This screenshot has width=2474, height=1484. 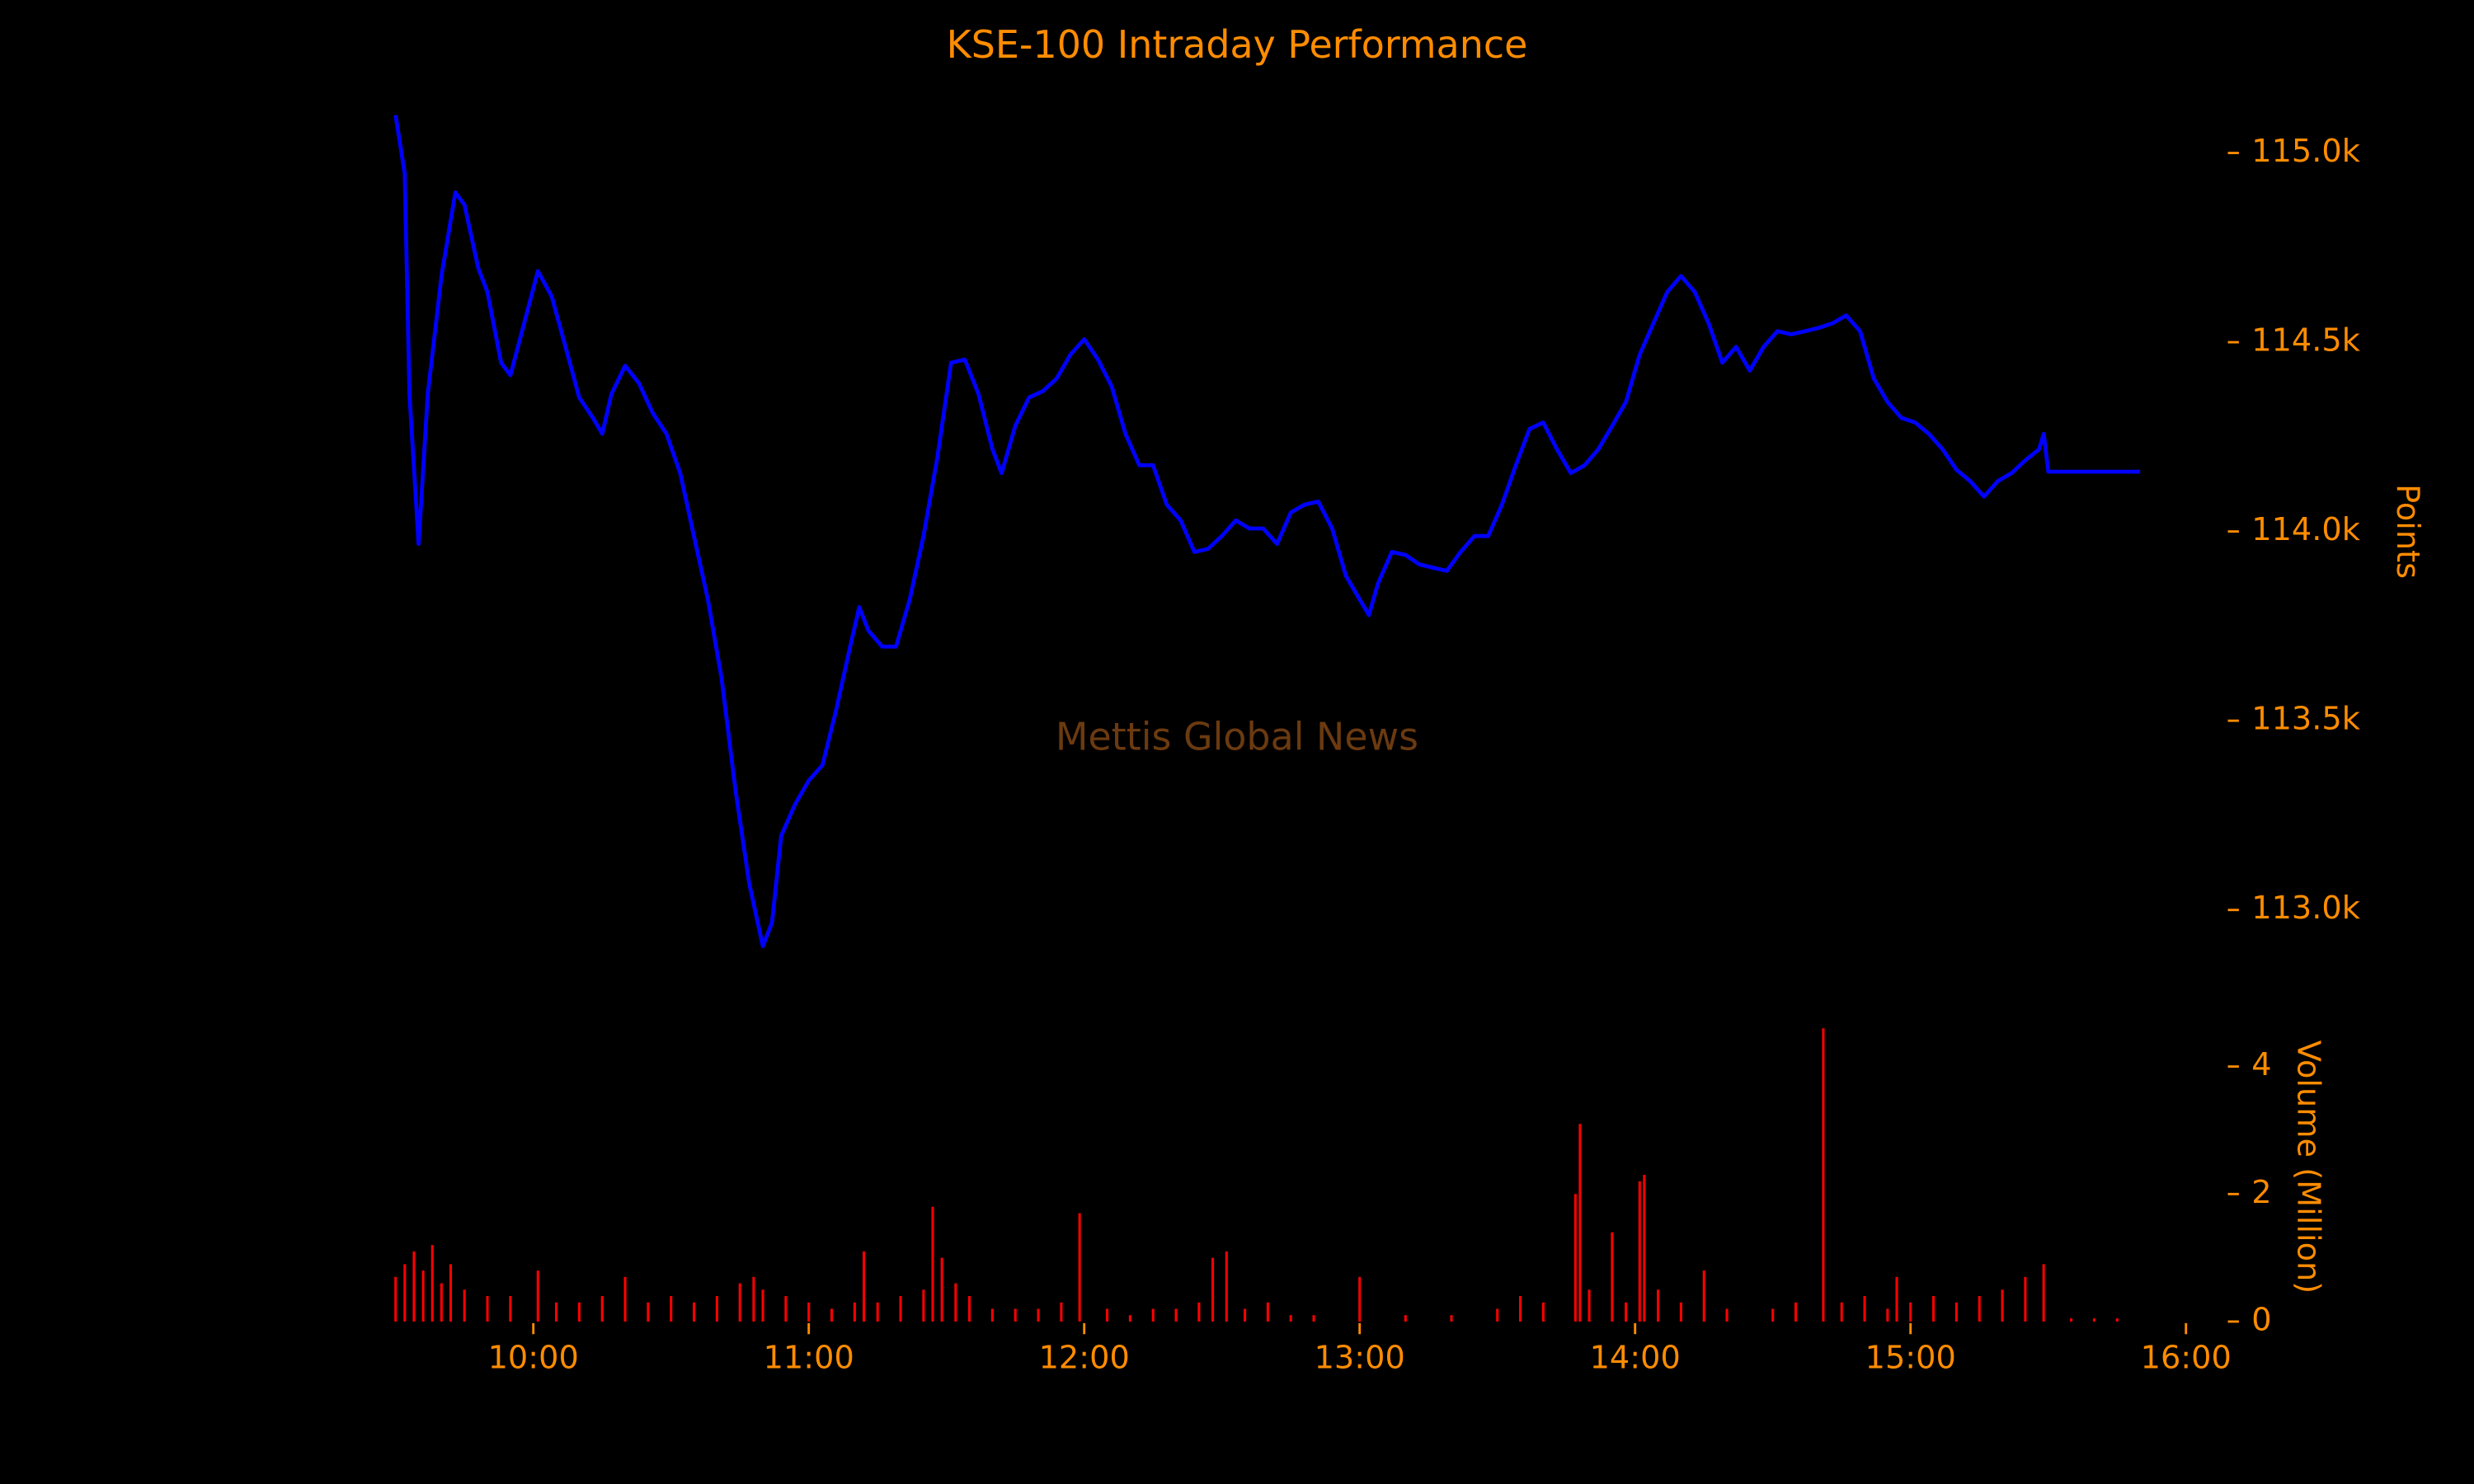 What do you see at coordinates (2308, 1167) in the screenshot?
I see `y-axis-label: Volume (Million)` at bounding box center [2308, 1167].